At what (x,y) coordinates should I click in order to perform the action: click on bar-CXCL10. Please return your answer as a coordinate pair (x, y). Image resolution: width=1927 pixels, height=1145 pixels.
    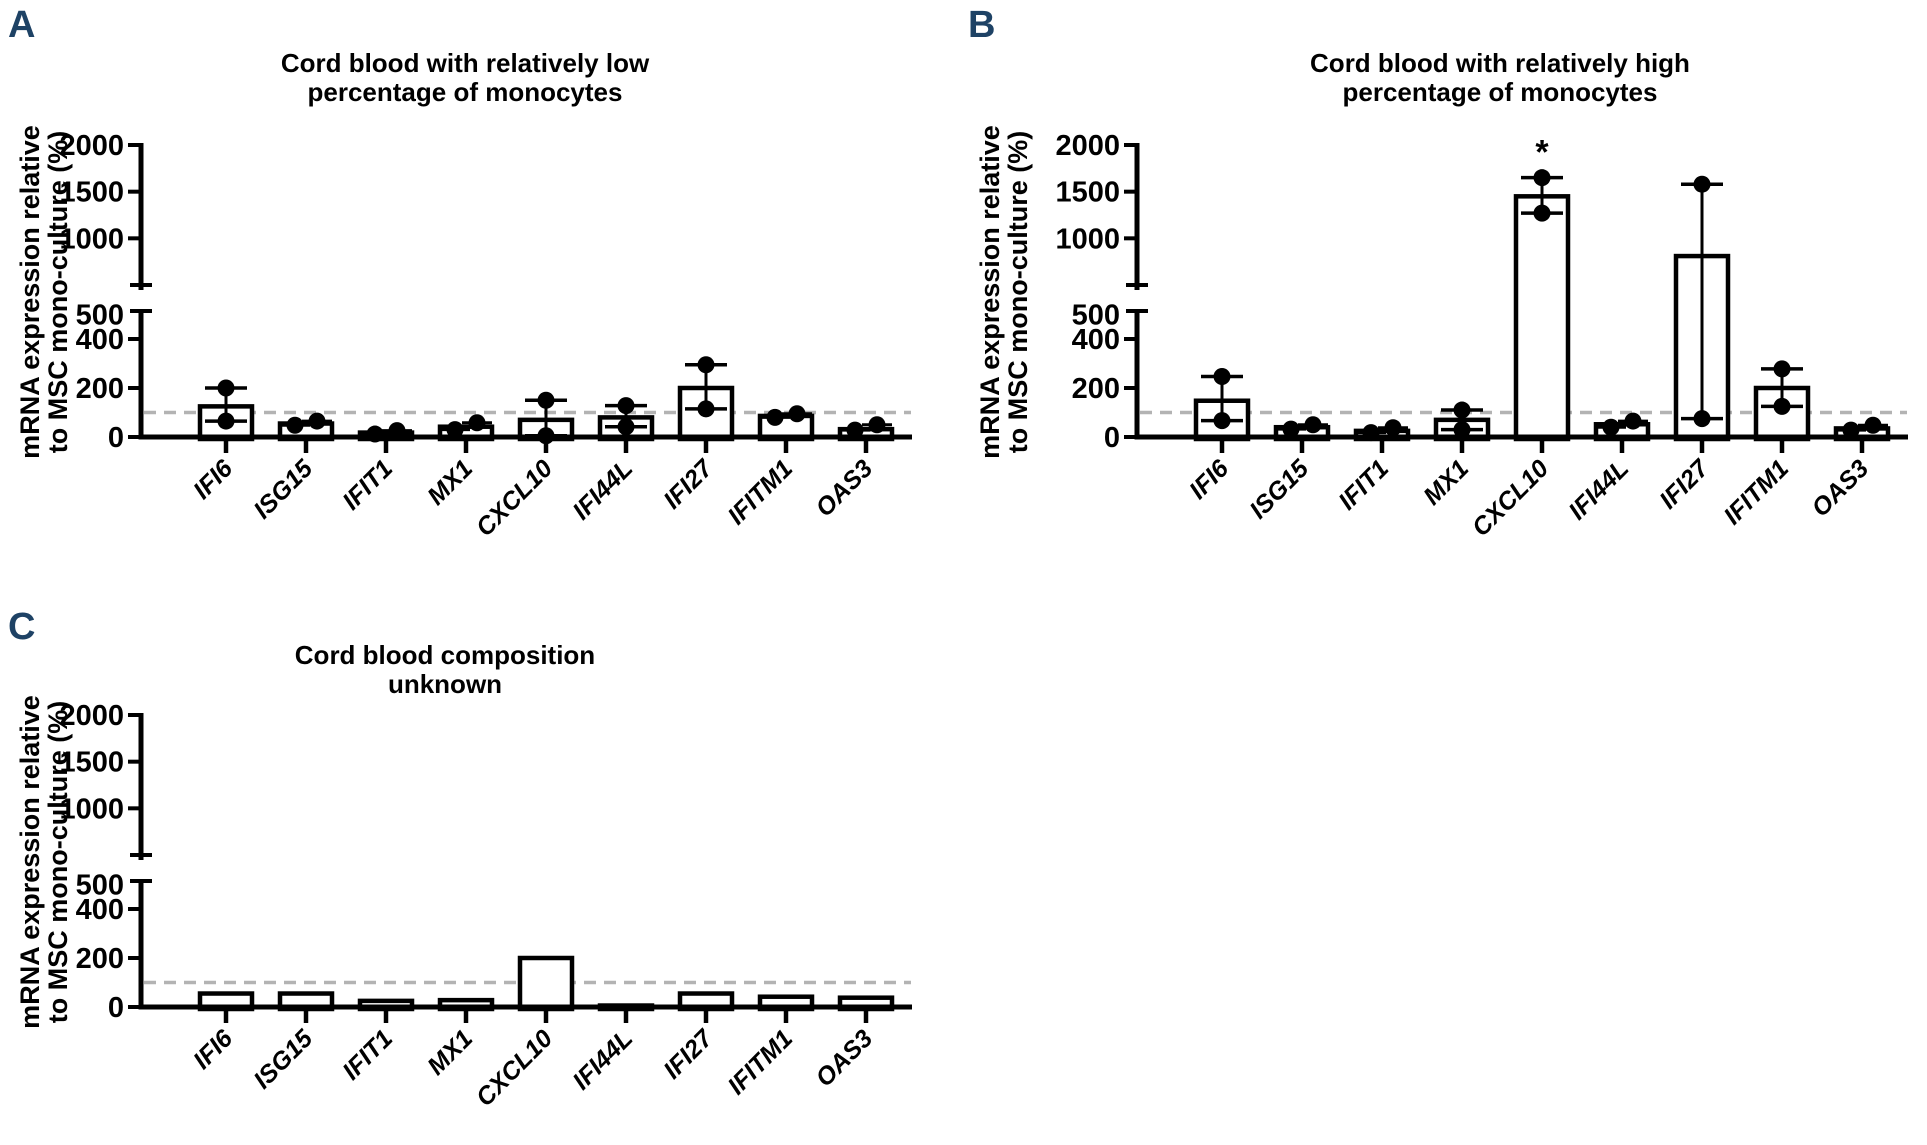
    Looking at the image, I should click on (1542, 318).